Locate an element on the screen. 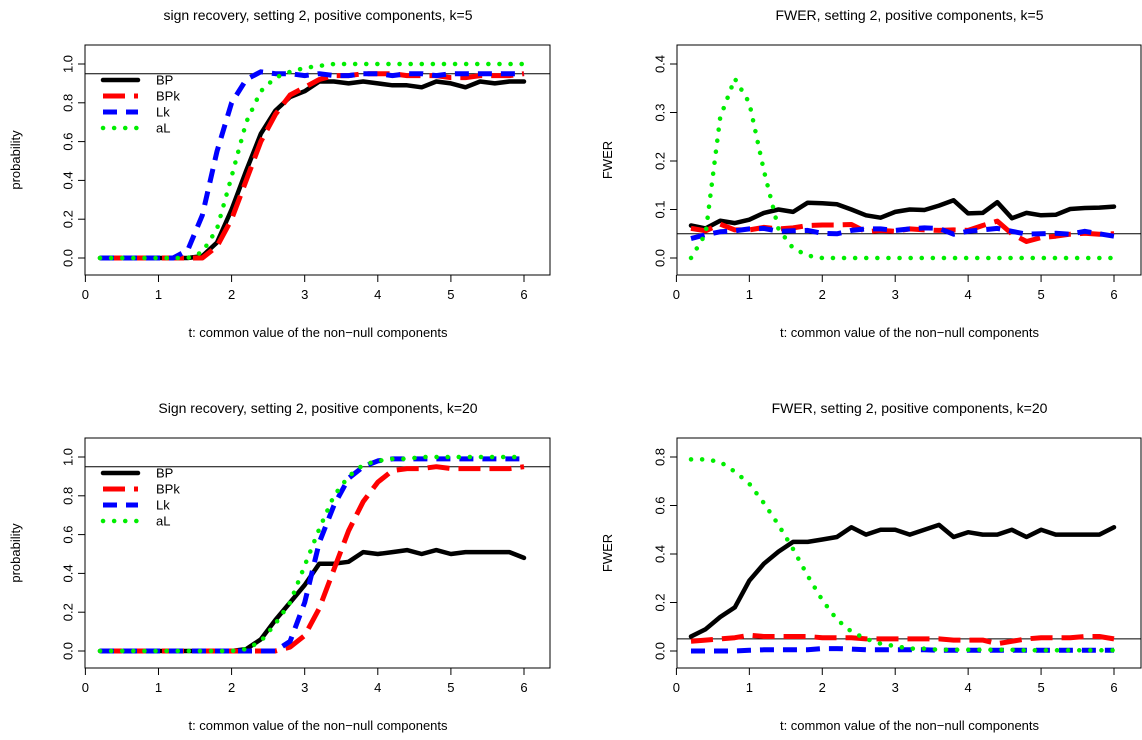 Image resolution: width=1142 pixels, height=740 pixels. series-line-bpk is located at coordinates (902, 639).